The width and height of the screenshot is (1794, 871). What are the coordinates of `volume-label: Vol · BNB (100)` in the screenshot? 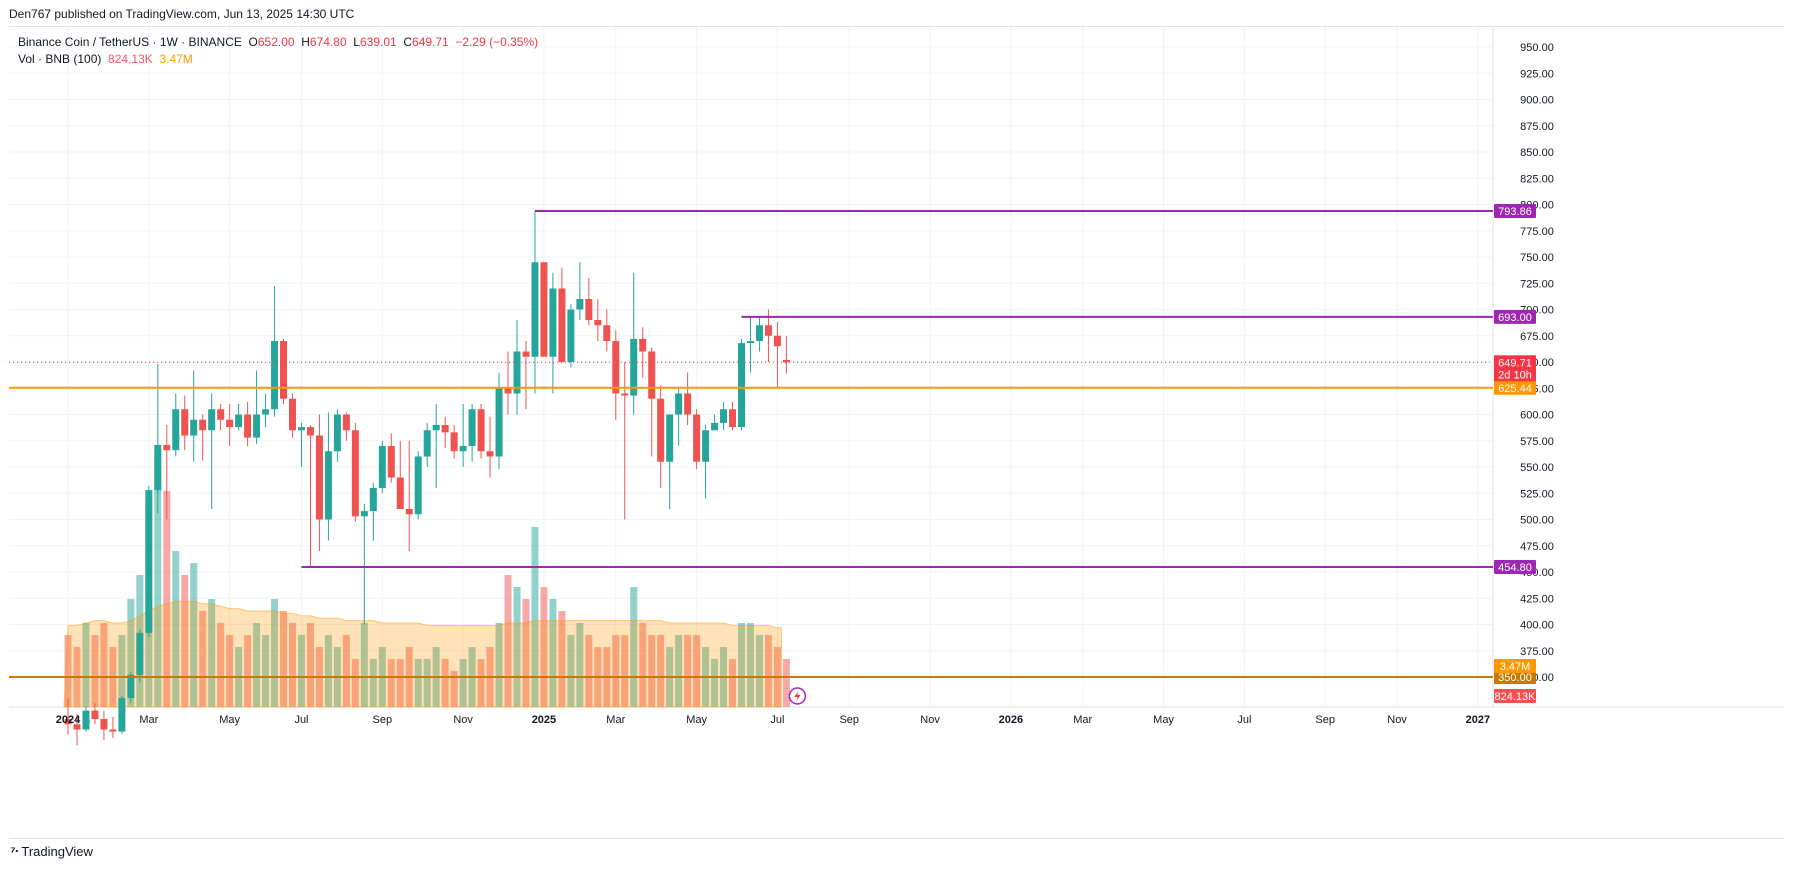 It's located at (60, 59).